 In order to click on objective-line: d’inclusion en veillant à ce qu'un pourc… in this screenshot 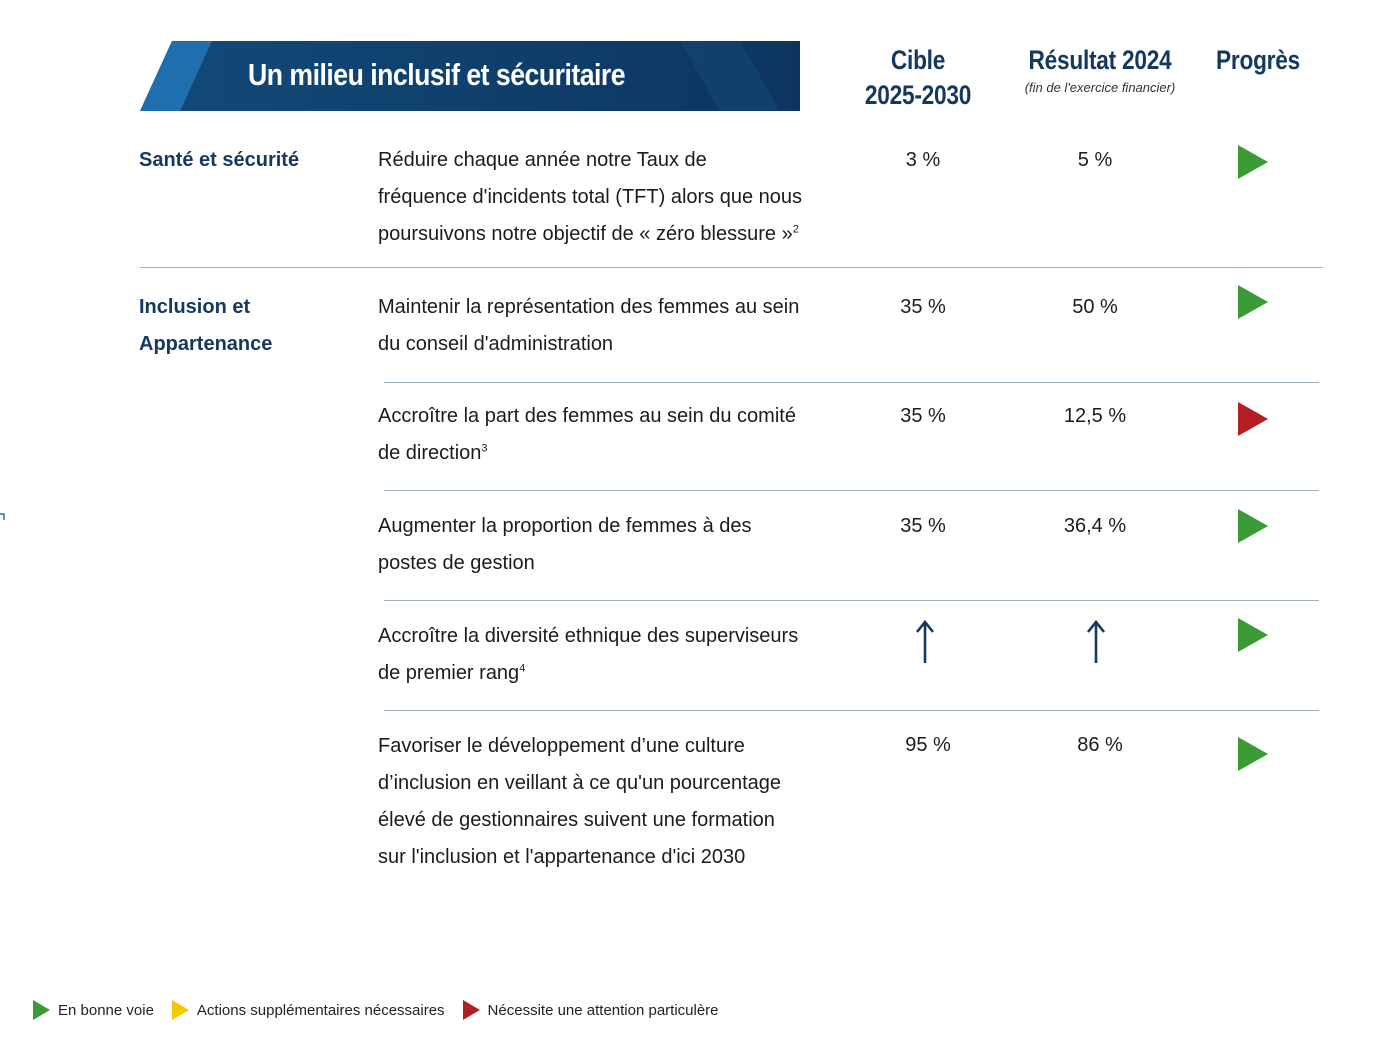, I will do `click(579, 783)`.